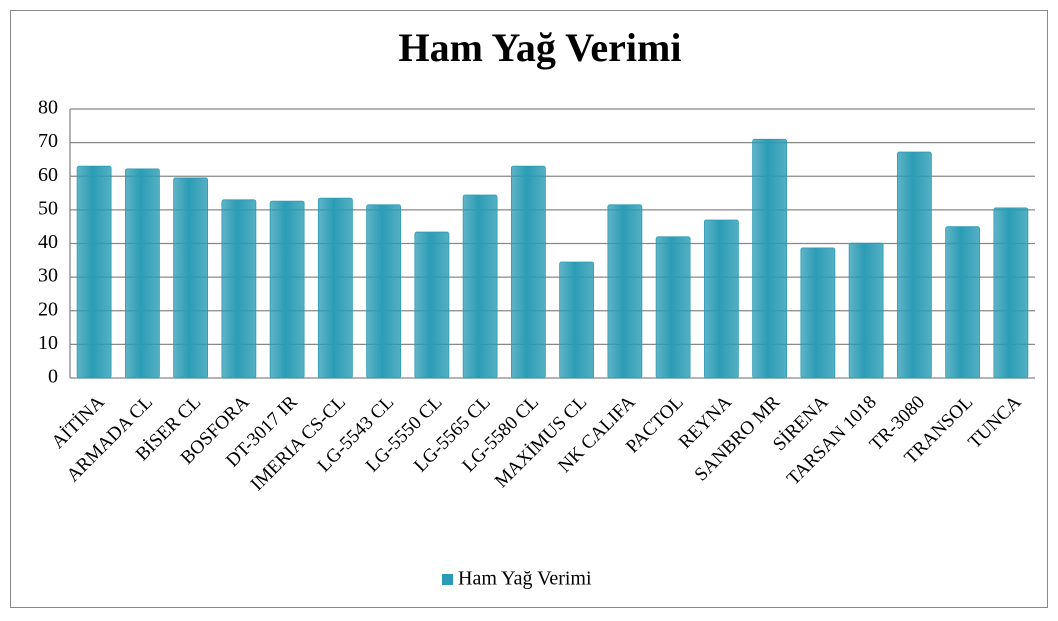  Describe the element at coordinates (48, 343) in the screenshot. I see `y-tick-label: 10` at that location.